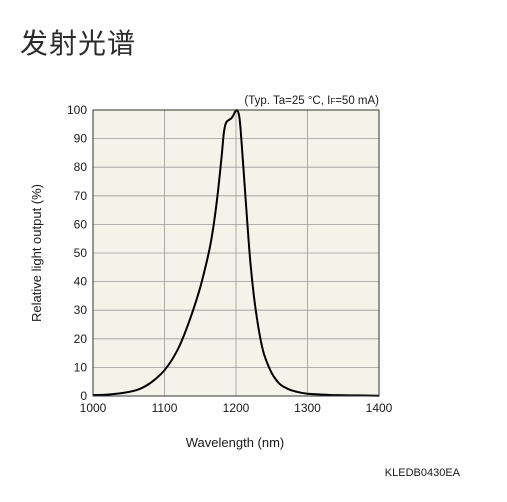 The width and height of the screenshot is (507, 502). What do you see at coordinates (235, 442) in the screenshot?
I see `x-axis-title: Wavelength (nm)` at bounding box center [235, 442].